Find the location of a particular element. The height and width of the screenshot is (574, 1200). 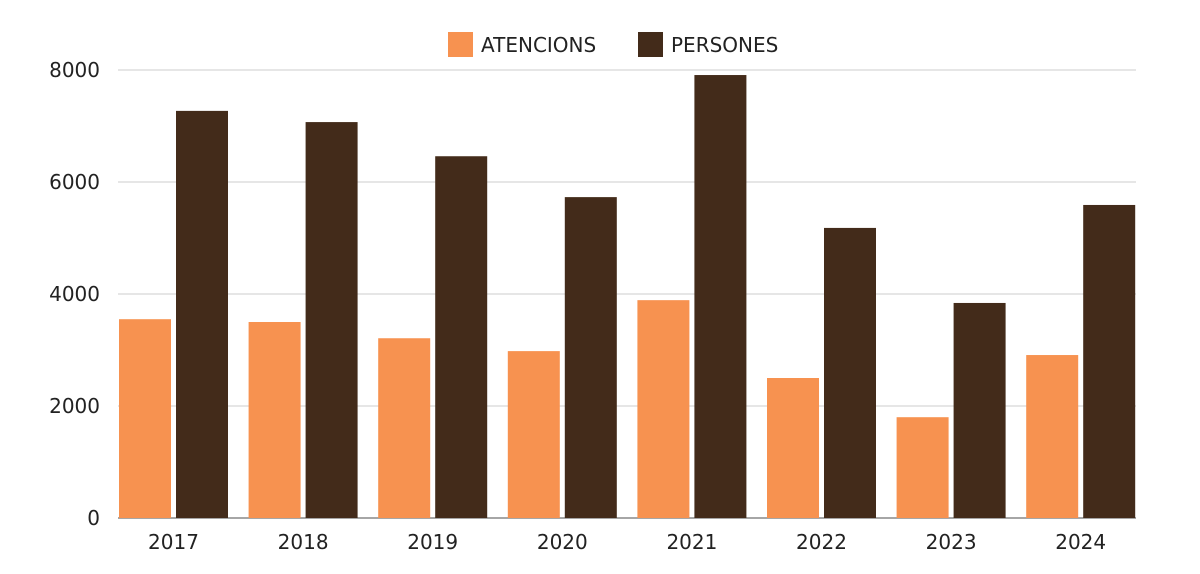

legend-label-persones: PERSONES is located at coordinates (724, 45).